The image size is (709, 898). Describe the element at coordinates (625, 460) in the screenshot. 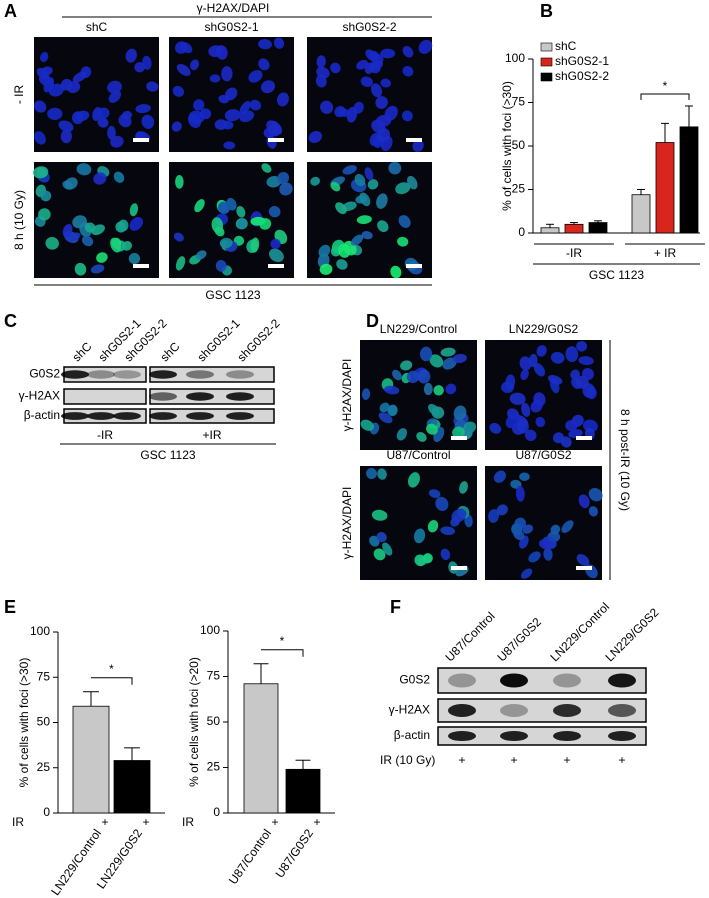

I see `side-label: 8 h post-IR (10 Gy)` at that location.